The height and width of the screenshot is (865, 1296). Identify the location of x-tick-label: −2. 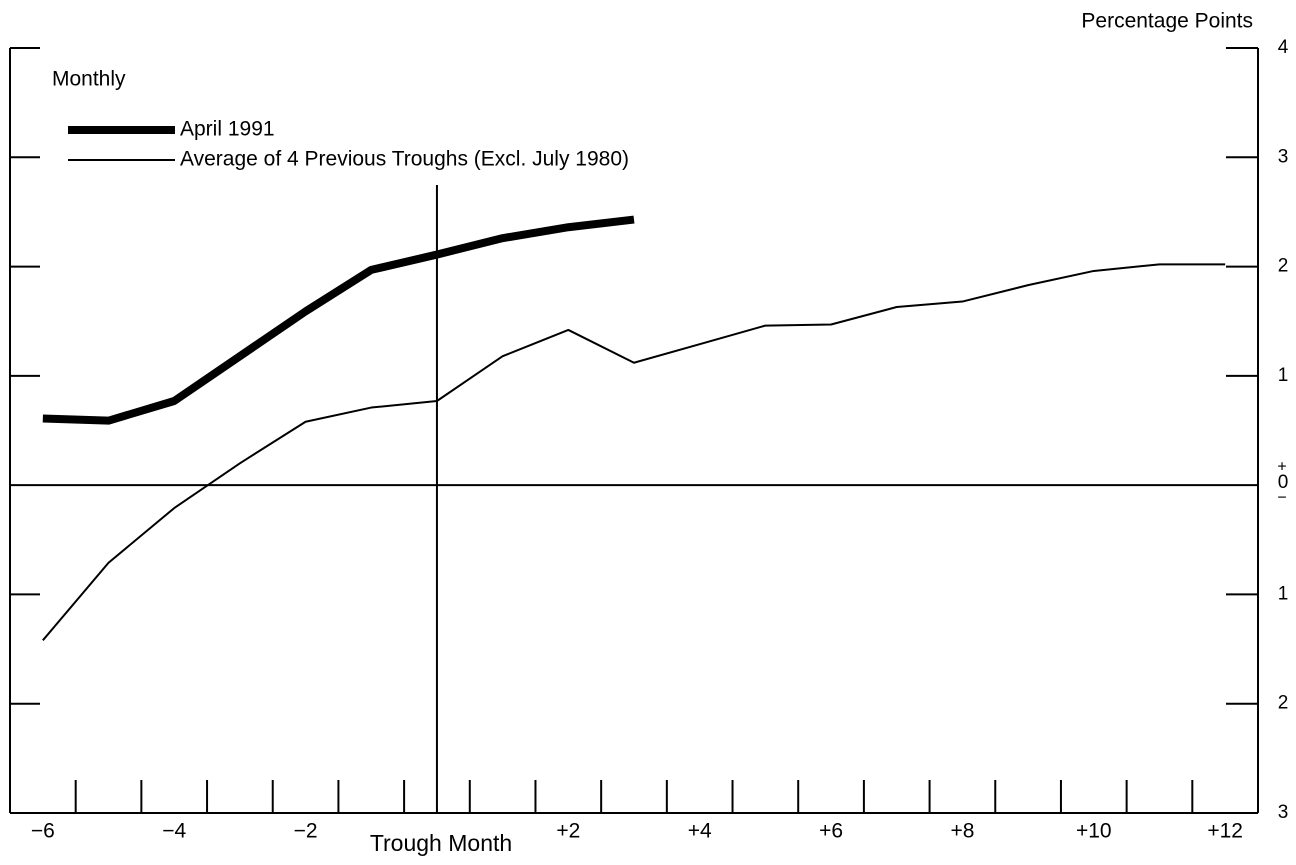
(306, 831).